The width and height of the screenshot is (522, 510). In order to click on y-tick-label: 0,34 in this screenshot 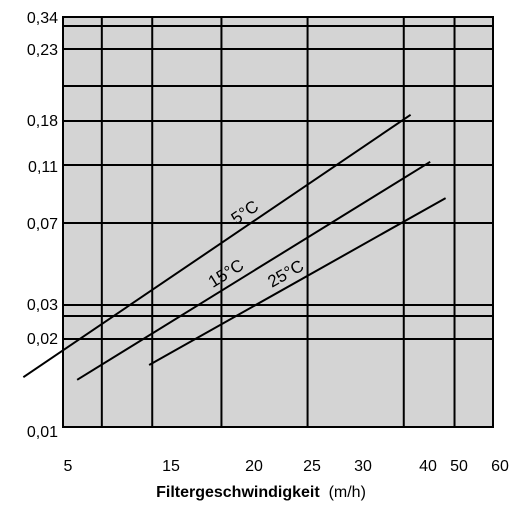, I will do `click(42, 18)`.